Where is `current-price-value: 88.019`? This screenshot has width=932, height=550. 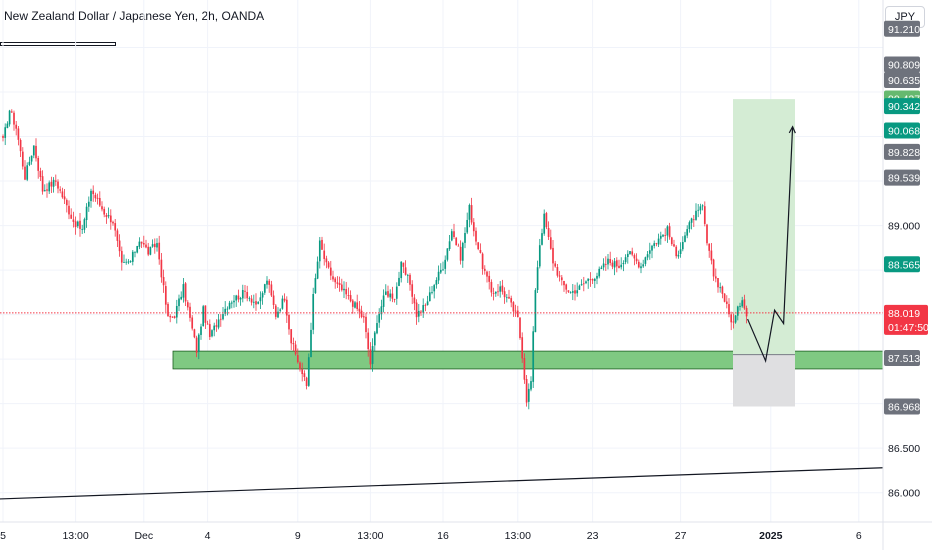
current-price-value: 88.019 is located at coordinates (904, 314).